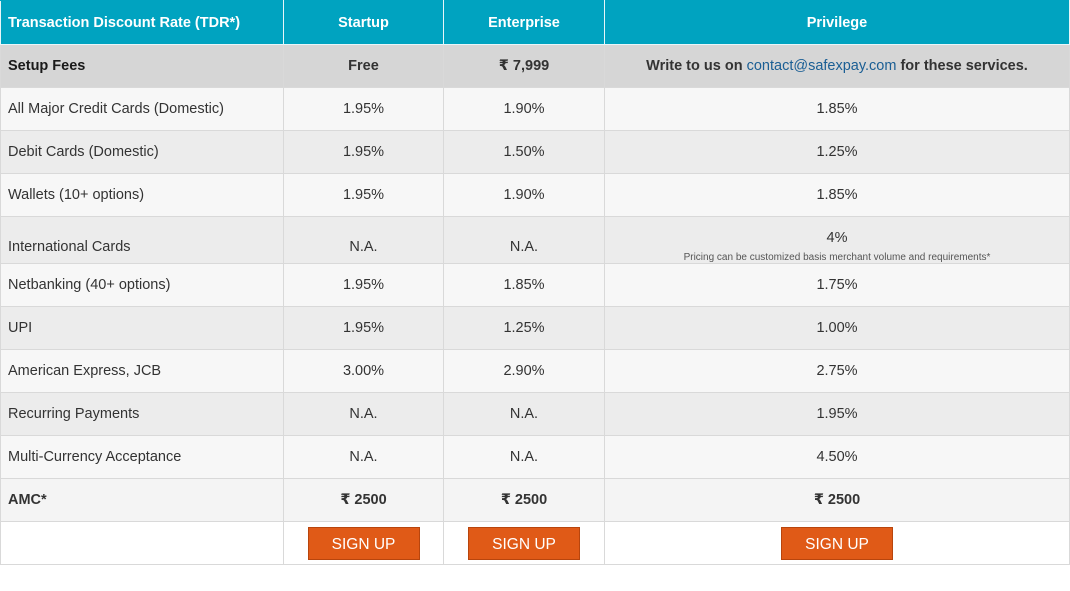 Image resolution: width=1070 pixels, height=591 pixels. Describe the element at coordinates (821, 66) in the screenshot. I see `contact-email-link: contact@safexpay.com` at that location.